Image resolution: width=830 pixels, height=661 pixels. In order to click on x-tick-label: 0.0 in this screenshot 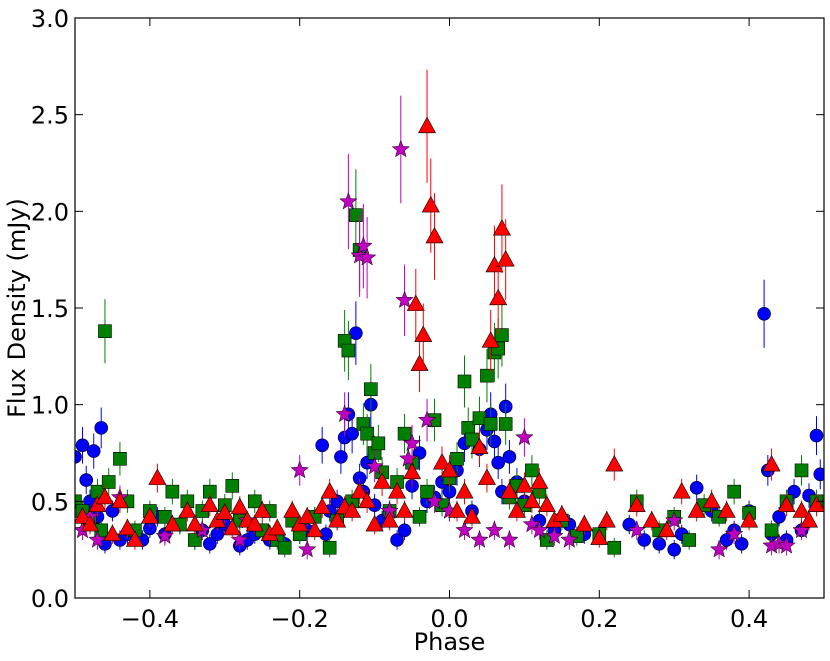, I will do `click(449, 619)`.